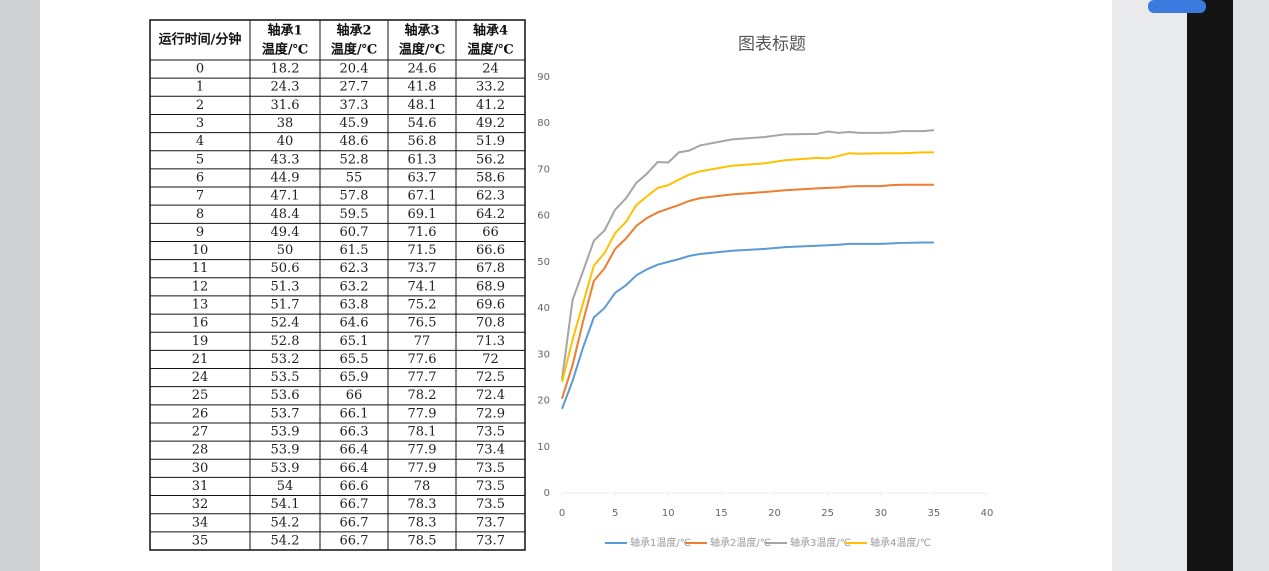  I want to click on table-cell: 78.3, so click(422, 522).